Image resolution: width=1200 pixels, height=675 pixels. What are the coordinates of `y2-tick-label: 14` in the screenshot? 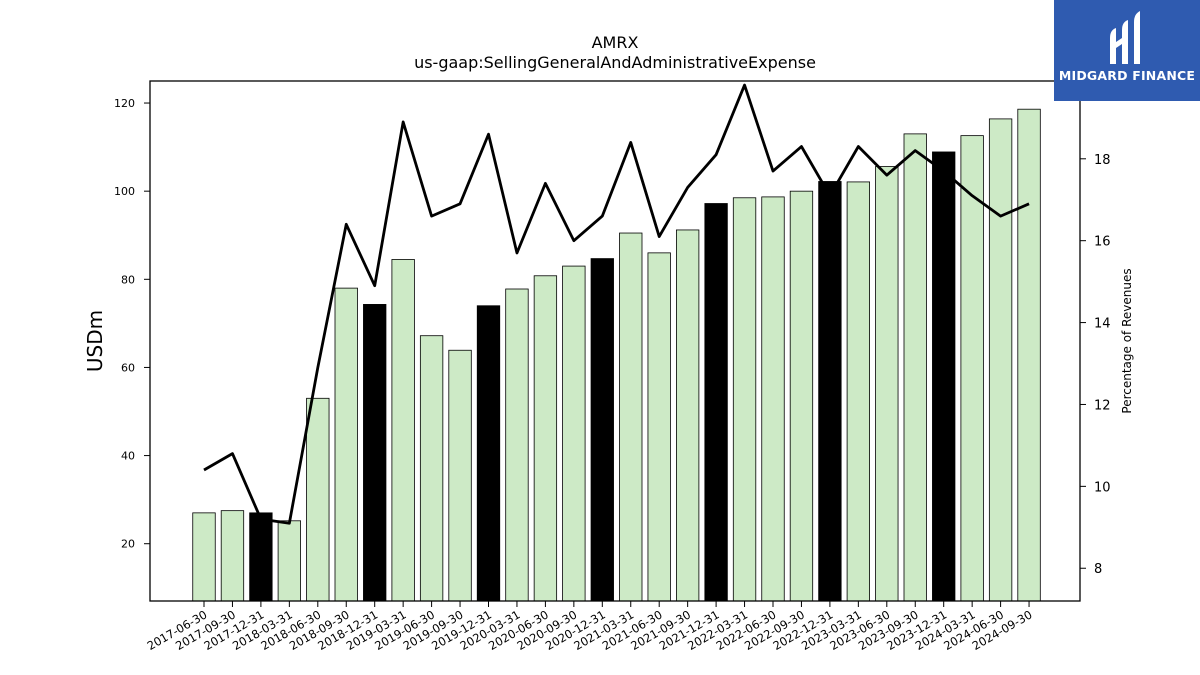 It's located at (1102, 324).